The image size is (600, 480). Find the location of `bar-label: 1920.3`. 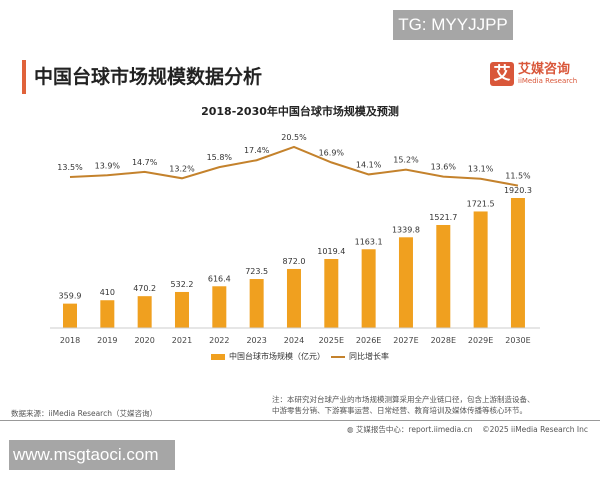

bar-label: 1920.3 is located at coordinates (518, 190).